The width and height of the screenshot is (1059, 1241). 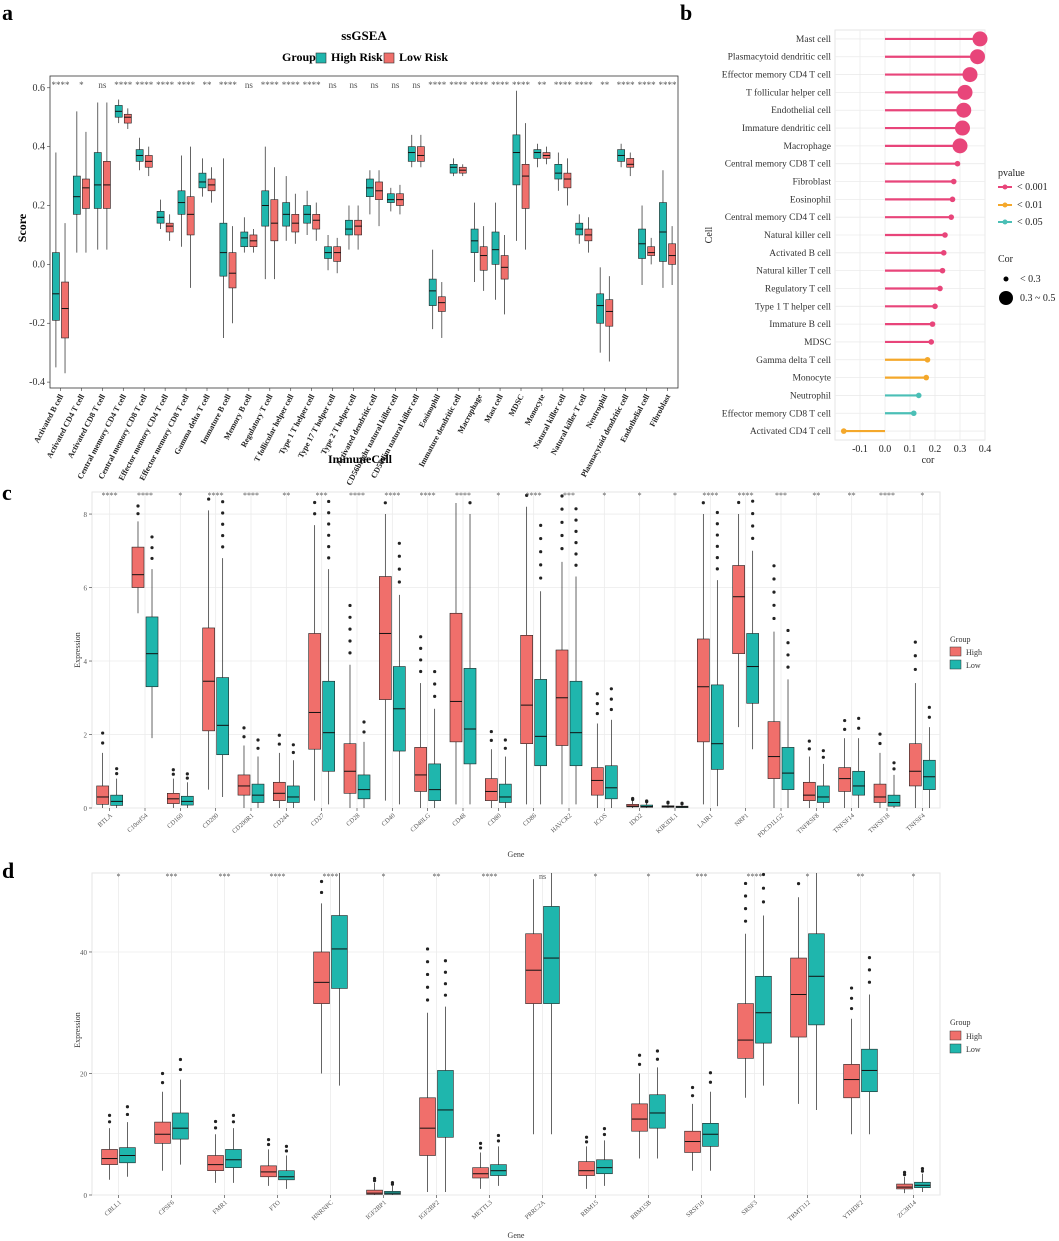 I want to click on x-category-label: CD244, so click(x=281, y=821).